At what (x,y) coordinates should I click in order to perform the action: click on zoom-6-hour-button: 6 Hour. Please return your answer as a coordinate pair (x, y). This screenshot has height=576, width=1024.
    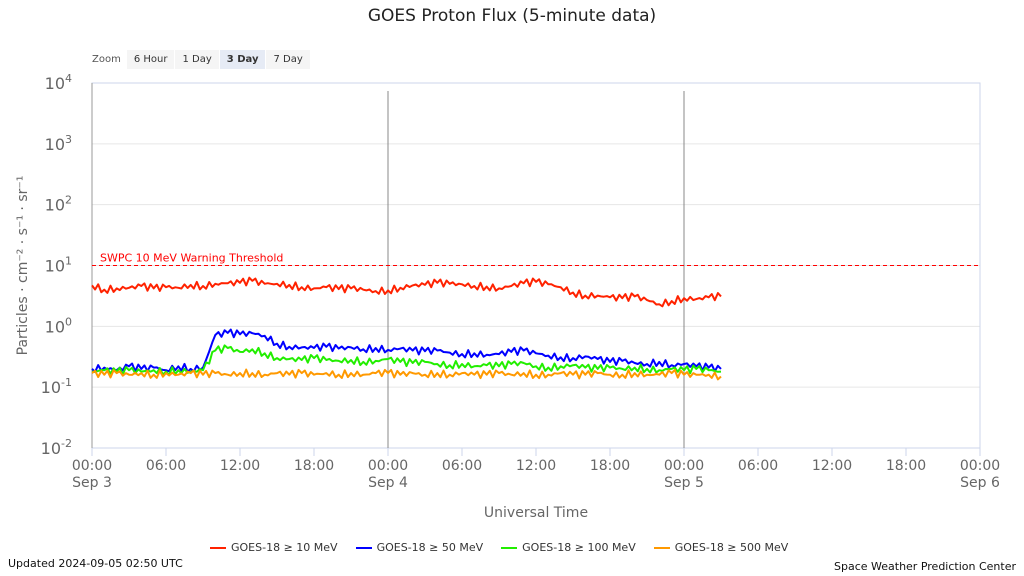
    Looking at the image, I should click on (150, 59).